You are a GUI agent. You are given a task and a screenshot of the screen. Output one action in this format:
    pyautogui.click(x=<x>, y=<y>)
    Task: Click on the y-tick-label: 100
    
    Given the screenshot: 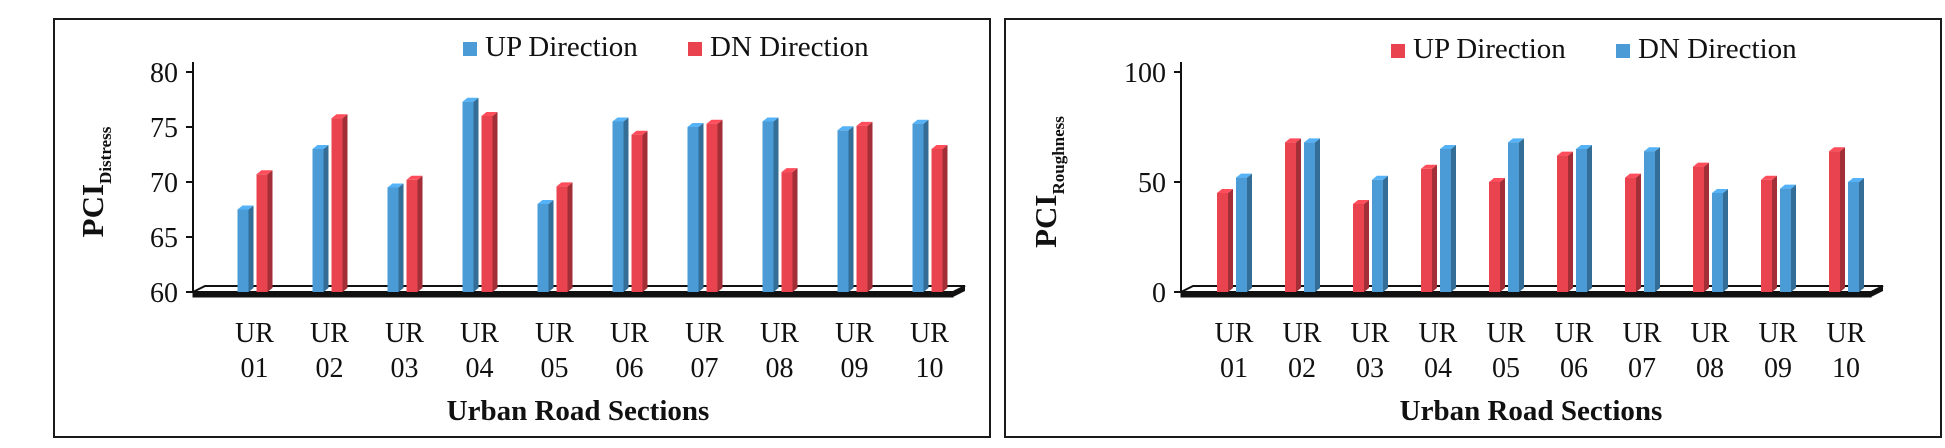 What is the action you would take?
    pyautogui.click(x=1145, y=73)
    